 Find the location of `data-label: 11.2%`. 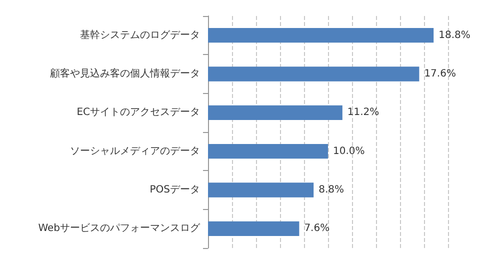

data-label: 11.2% is located at coordinates (363, 112).